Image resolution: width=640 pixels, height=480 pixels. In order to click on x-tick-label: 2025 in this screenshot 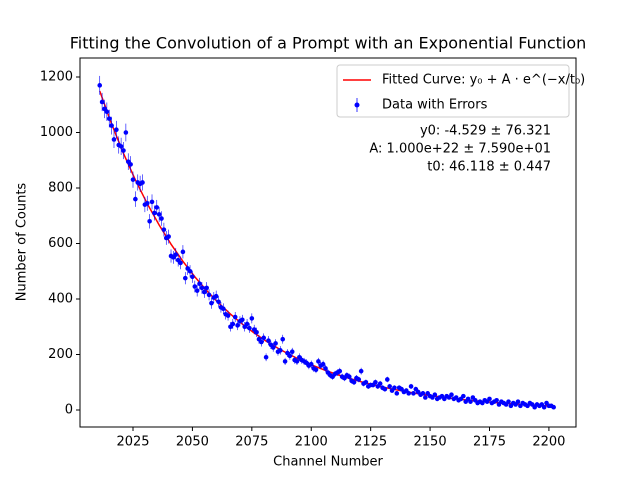, I will do `click(132, 442)`.